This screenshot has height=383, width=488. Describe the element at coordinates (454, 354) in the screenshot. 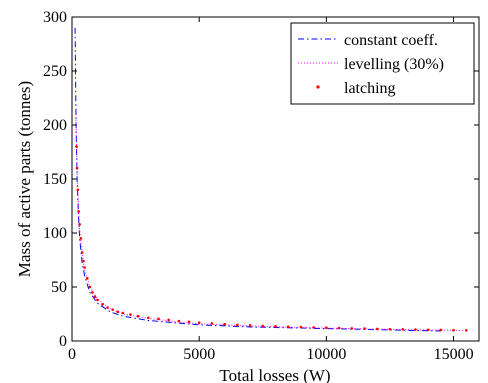

I see `x-tick-label: 15000` at that location.